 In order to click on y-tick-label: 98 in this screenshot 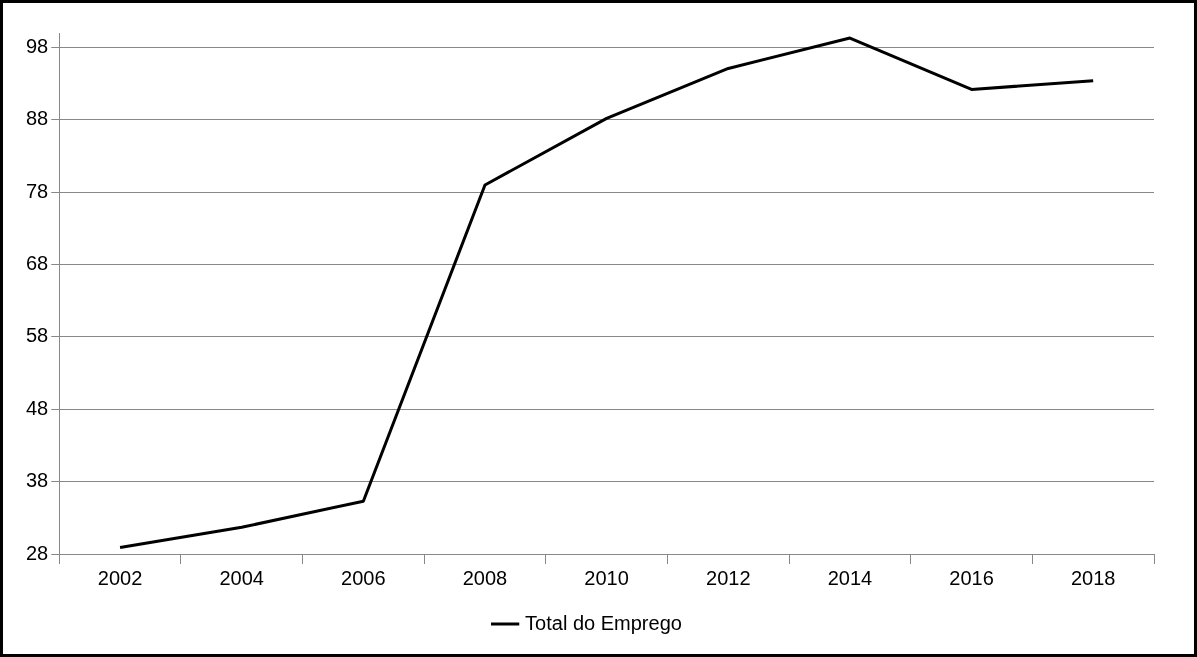, I will do `click(37, 45)`.